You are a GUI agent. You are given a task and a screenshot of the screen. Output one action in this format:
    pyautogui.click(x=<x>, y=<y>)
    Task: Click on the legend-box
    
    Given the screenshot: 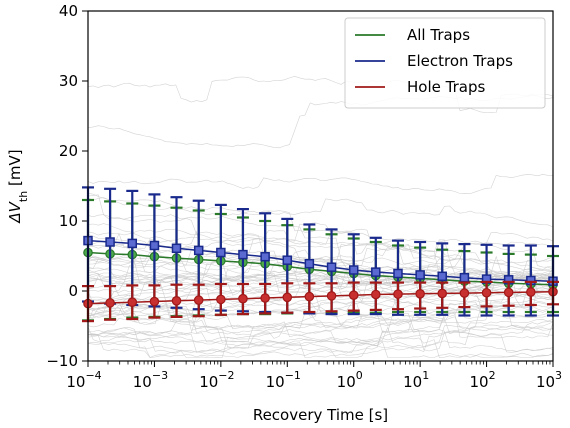 What is the action you would take?
    pyautogui.click(x=445, y=63)
    